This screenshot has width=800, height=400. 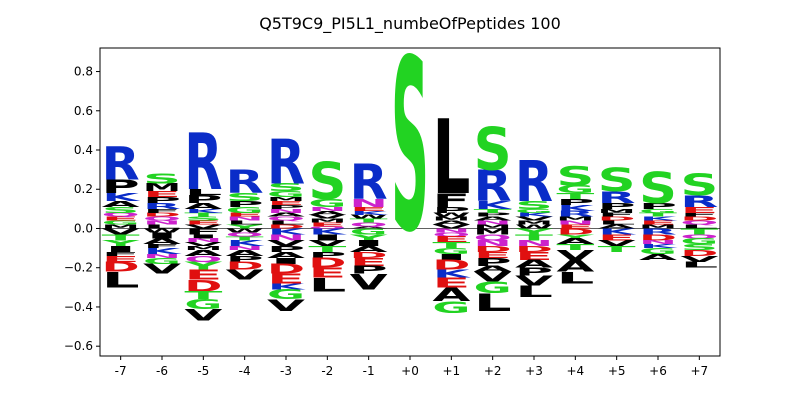 I want to click on logo-letter-+1-neg-I: I, so click(x=451, y=257).